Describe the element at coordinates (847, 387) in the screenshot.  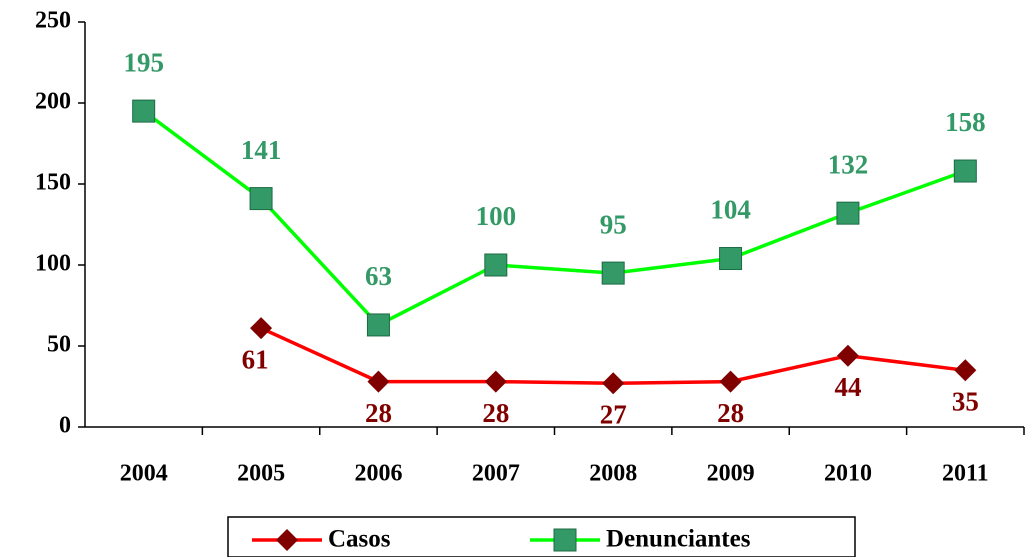
I see `data-label: 44` at that location.